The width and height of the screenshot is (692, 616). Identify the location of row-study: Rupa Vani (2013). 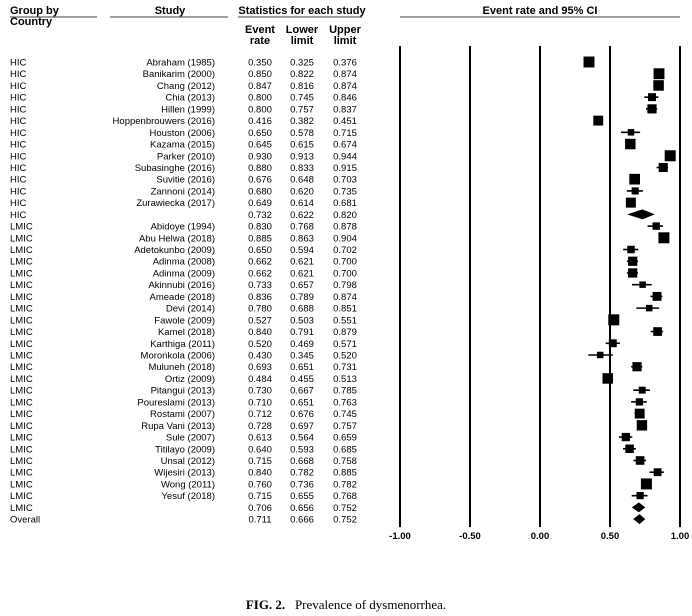
(178, 426).